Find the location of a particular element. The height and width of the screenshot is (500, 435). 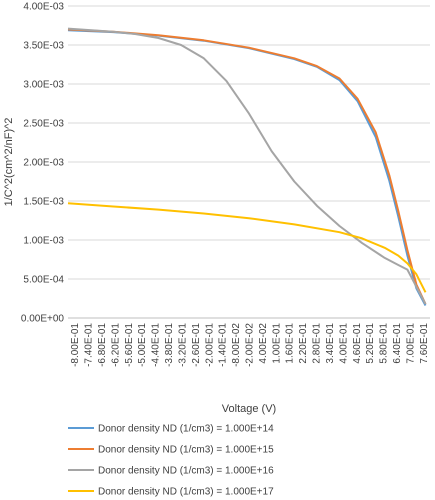

x-tick-label: -2.00E-02 is located at coordinates (250, 345).